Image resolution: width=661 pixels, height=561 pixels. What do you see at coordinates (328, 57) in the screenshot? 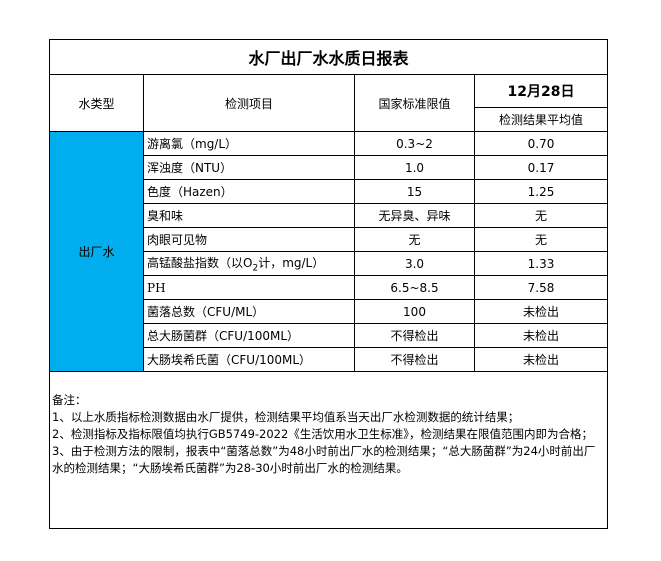
I see `report-title: 水厂出厂水水质日报表` at bounding box center [328, 57].